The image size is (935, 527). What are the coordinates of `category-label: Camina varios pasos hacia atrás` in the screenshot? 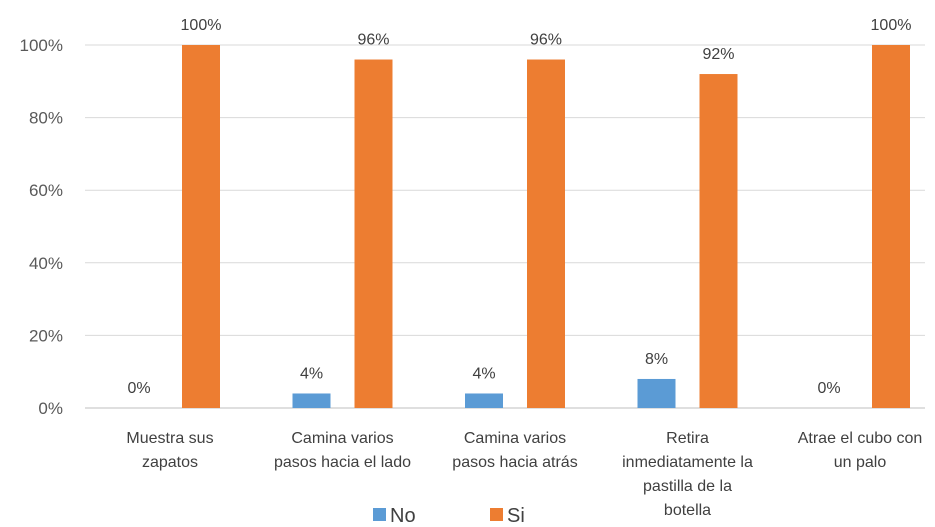 It's located at (514, 450).